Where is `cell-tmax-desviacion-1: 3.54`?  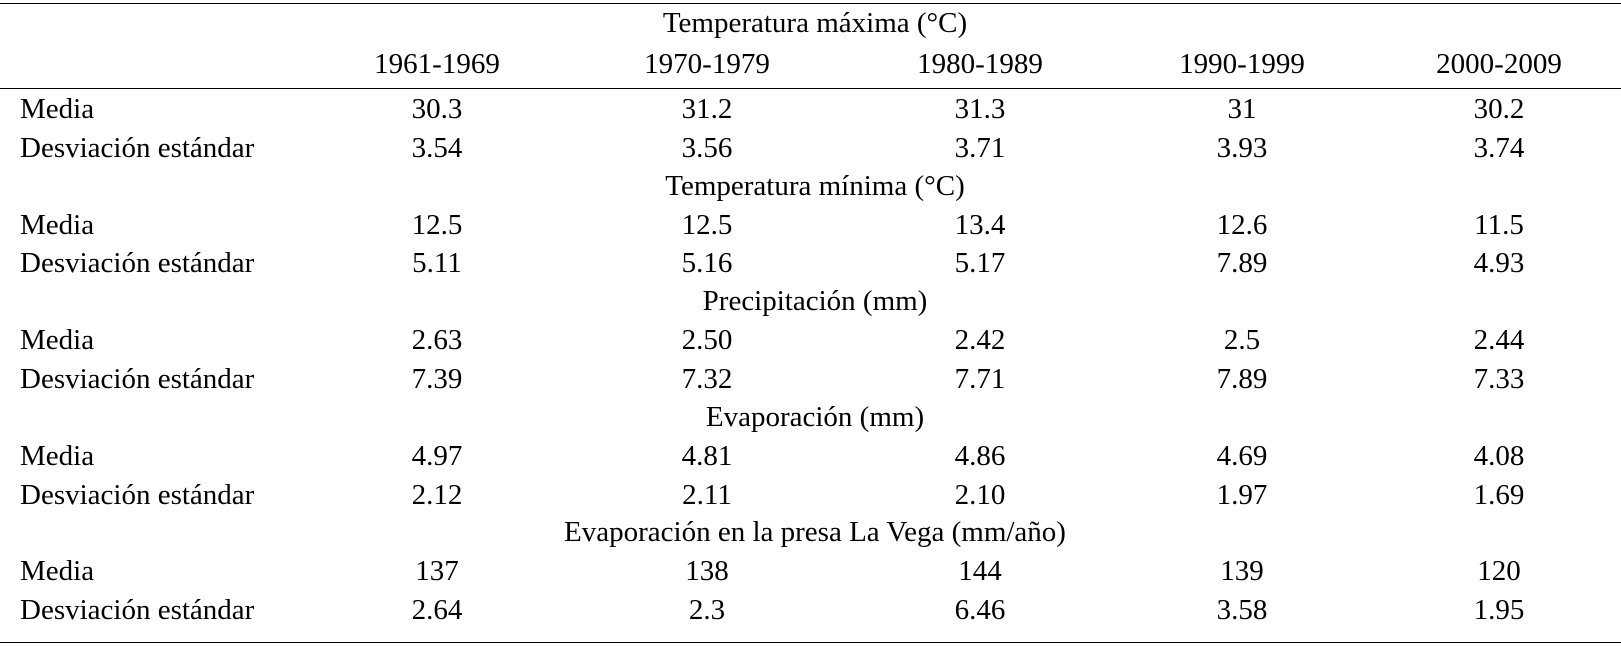 cell-tmax-desviacion-1: 3.54 is located at coordinates (437, 148).